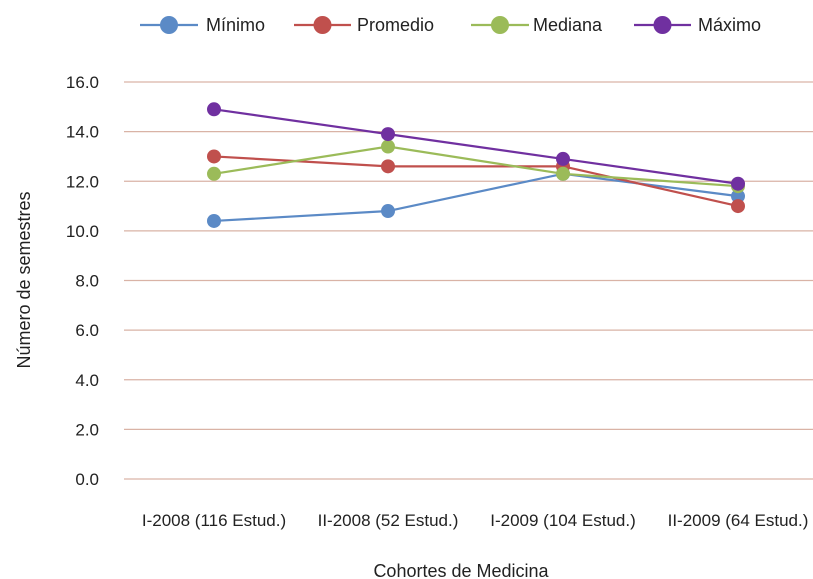 The image size is (813, 579). Describe the element at coordinates (202, 25) in the screenshot. I see `legend-item: Mínimo` at that location.